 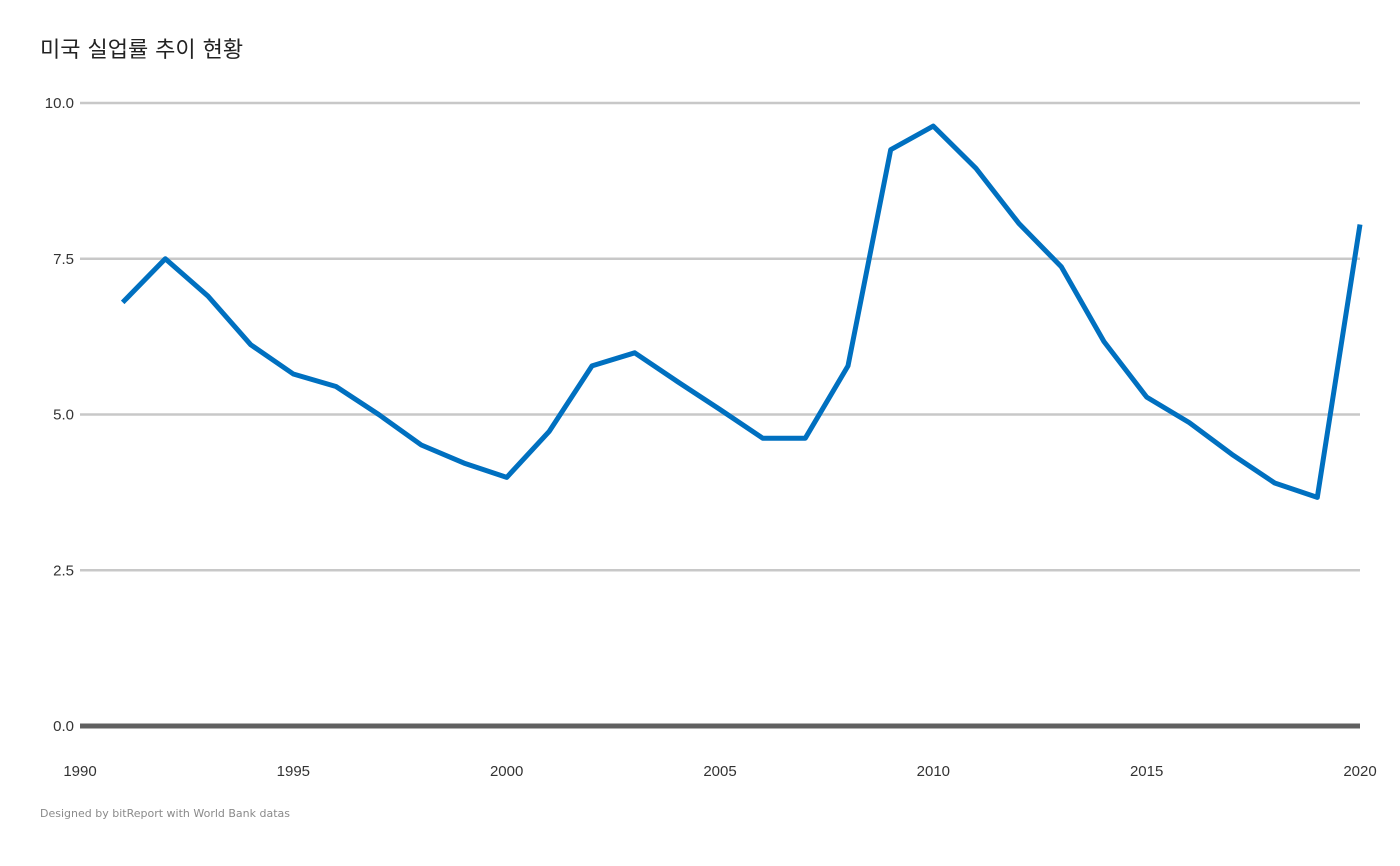 What do you see at coordinates (1146, 771) in the screenshot?
I see `x-tick-label: 2015` at bounding box center [1146, 771].